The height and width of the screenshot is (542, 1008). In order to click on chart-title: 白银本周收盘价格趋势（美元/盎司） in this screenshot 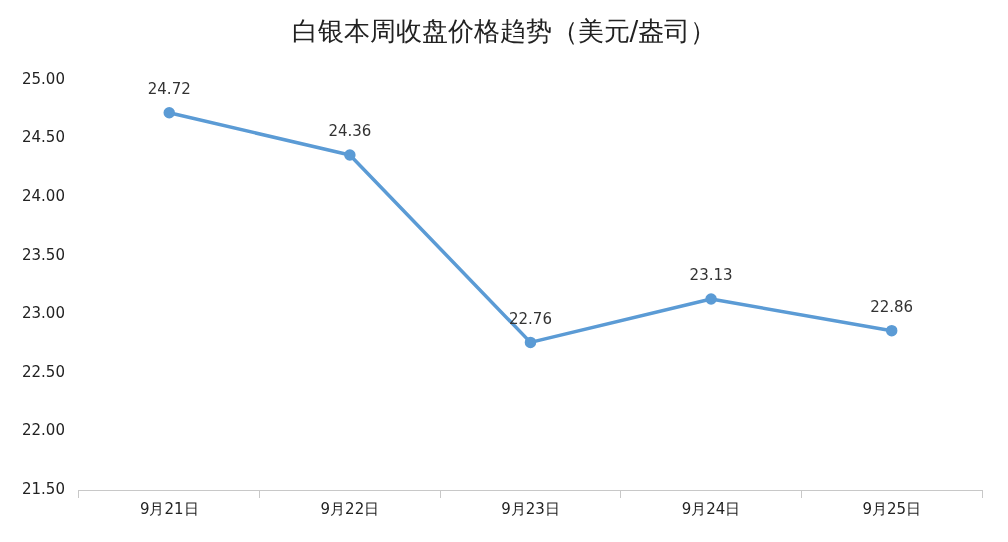, I will do `click(504, 31)`.